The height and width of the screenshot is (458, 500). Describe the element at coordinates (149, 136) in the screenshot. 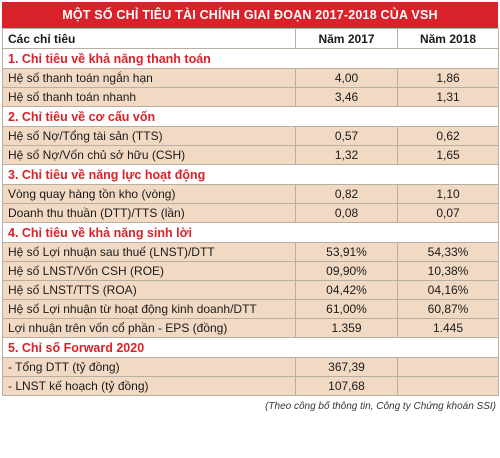

I see `indicator-label: Hệ số Nợ/Tổng tài sản (TTS)` at that location.